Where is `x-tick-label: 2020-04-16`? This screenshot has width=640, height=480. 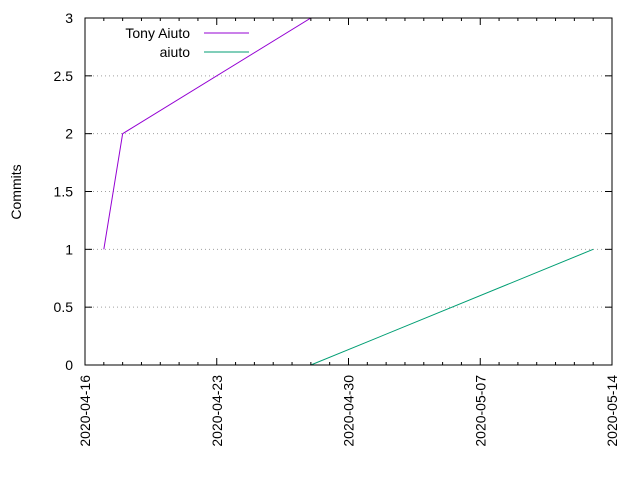 x-tick-label: 2020-04-16 is located at coordinates (85, 411).